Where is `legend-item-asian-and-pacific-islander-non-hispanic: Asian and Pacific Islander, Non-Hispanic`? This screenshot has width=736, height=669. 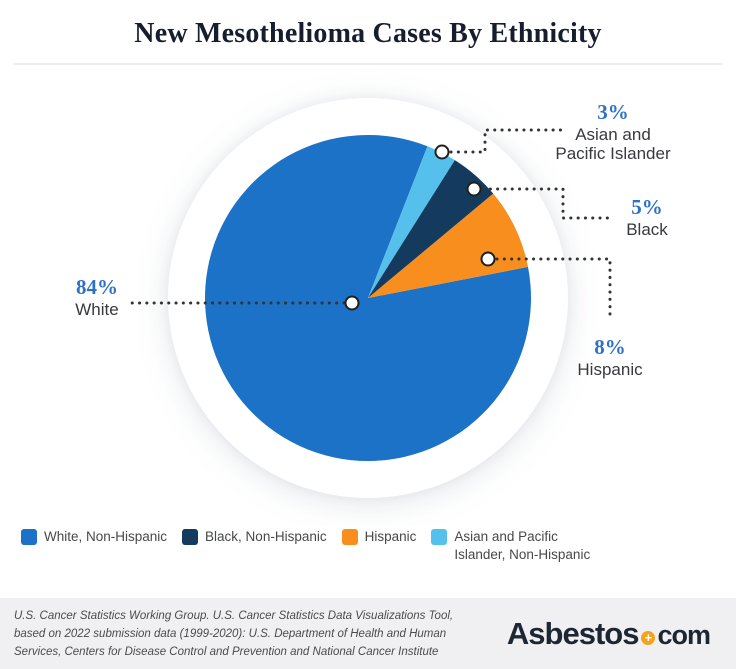
legend-item-asian-and-pacific-islander-non-hispanic: Asian and Pacific Islander, Non-Hispanic is located at coordinates (518, 546).